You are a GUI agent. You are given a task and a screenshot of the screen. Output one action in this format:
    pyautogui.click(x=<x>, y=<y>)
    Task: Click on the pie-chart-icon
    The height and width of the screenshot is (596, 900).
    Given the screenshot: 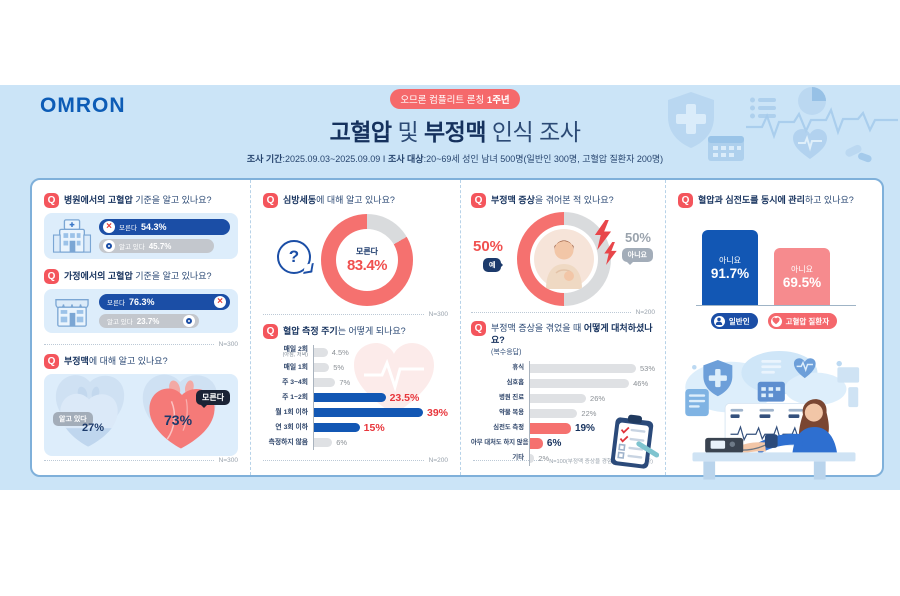 What is the action you would take?
    pyautogui.click(x=812, y=101)
    